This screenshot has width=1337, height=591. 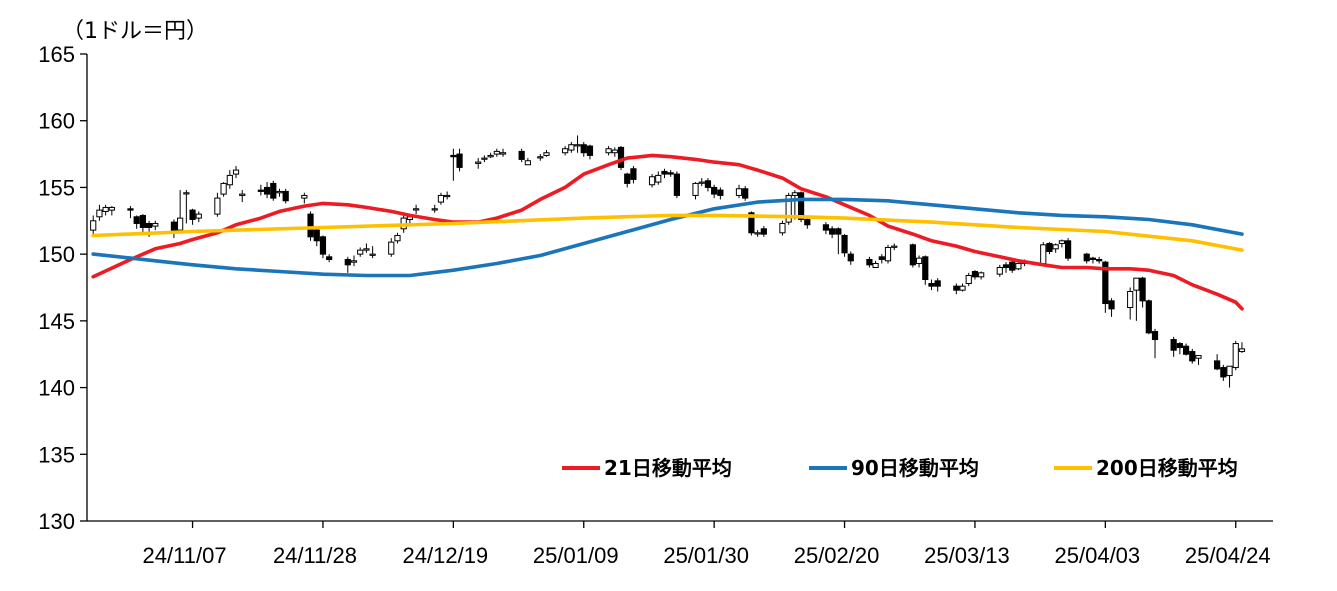 I want to click on legend-label-1: 90日移動平均, so click(x=915, y=468).